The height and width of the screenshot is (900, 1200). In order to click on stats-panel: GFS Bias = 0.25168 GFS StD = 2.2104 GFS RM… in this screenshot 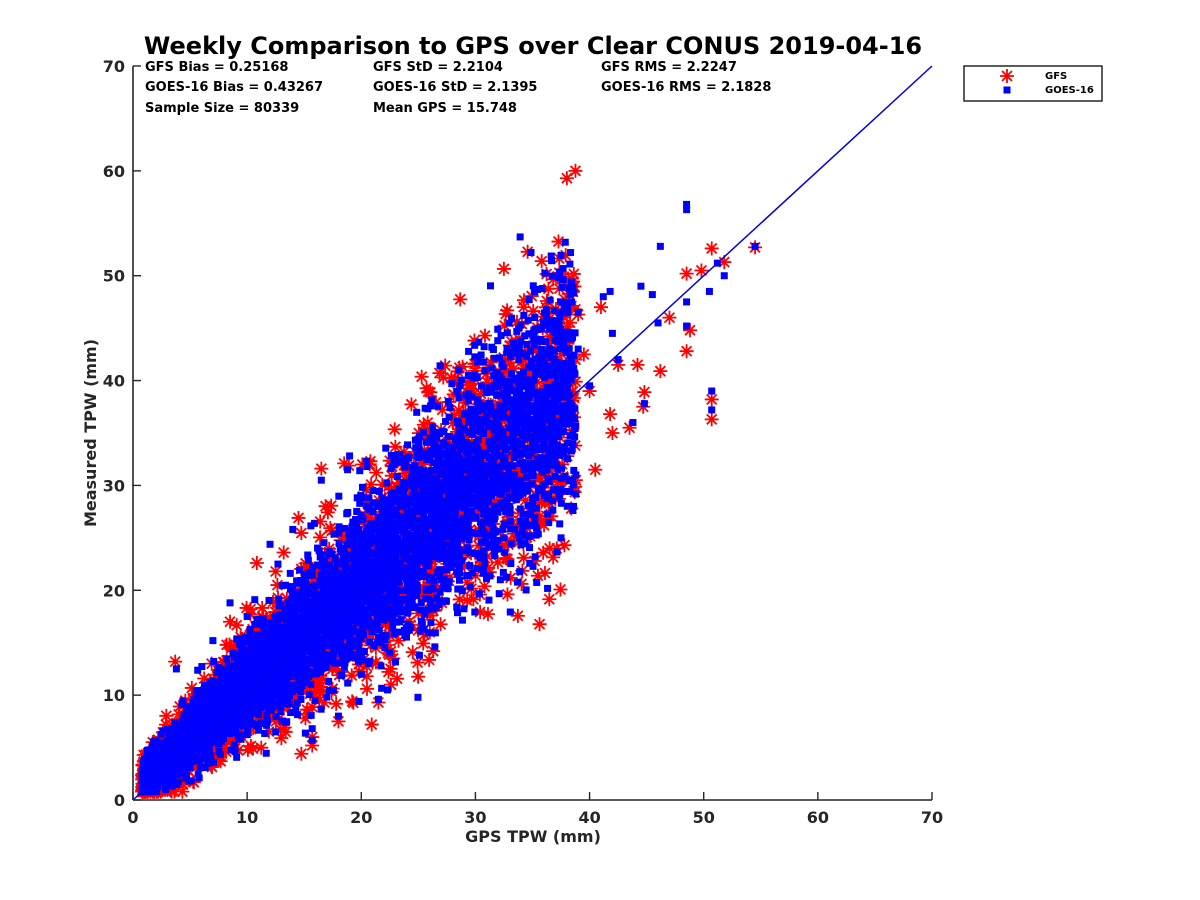, I will do `click(458, 88)`.